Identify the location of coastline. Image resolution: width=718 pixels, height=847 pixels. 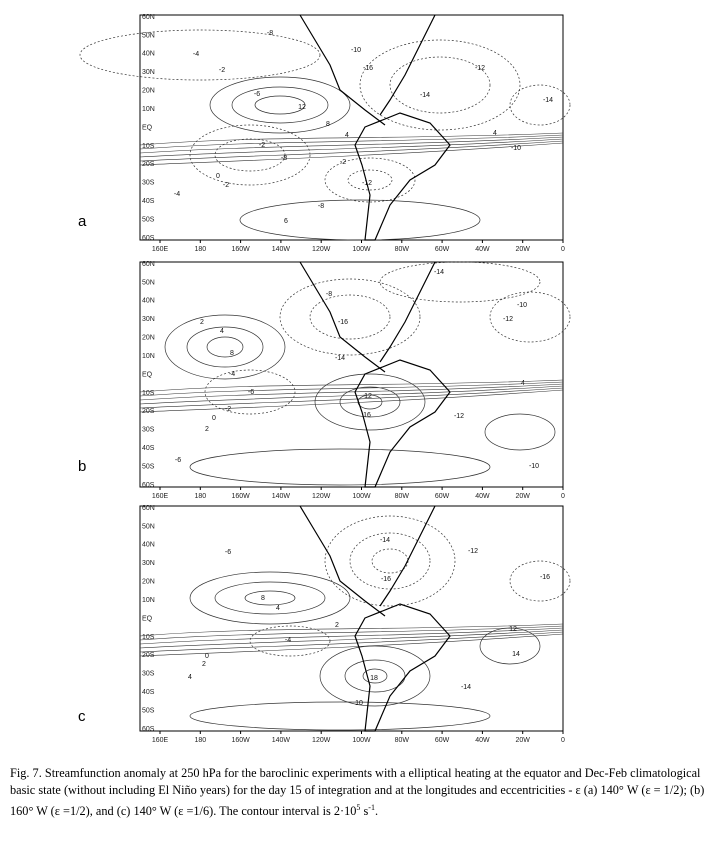
(375, 127).